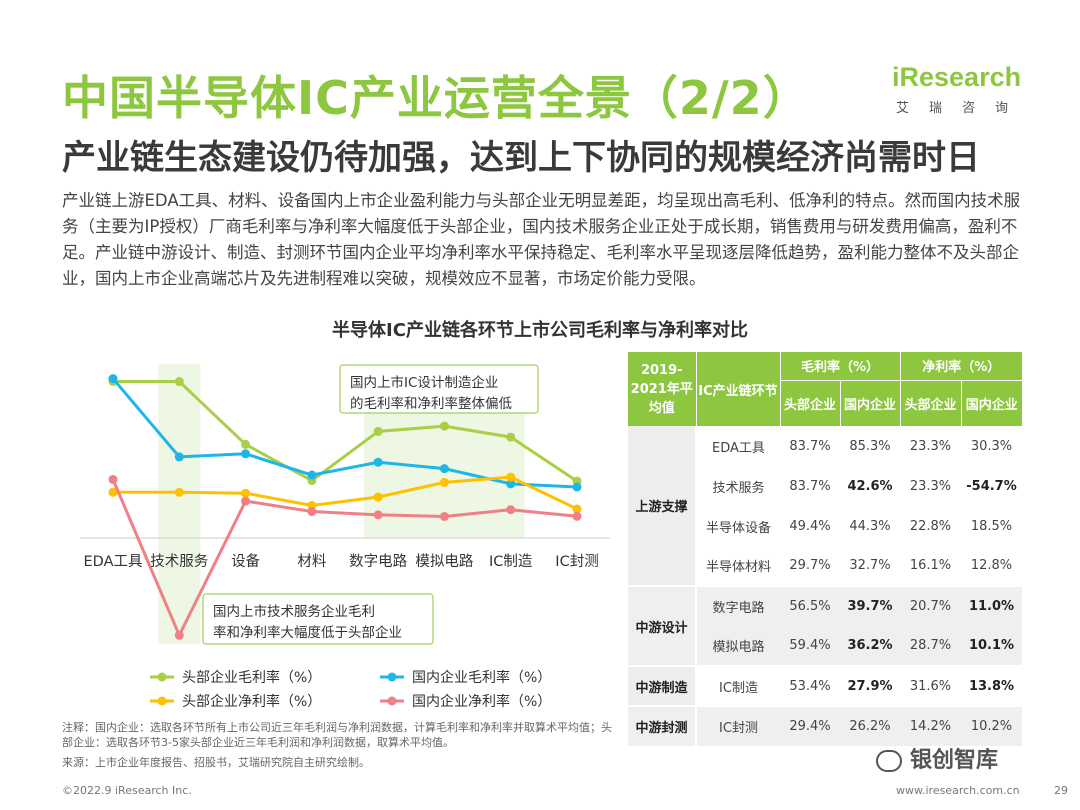 Image resolution: width=1080 pixels, height=810 pixels. I want to click on table-value-cell: 36.2%, so click(870, 646).